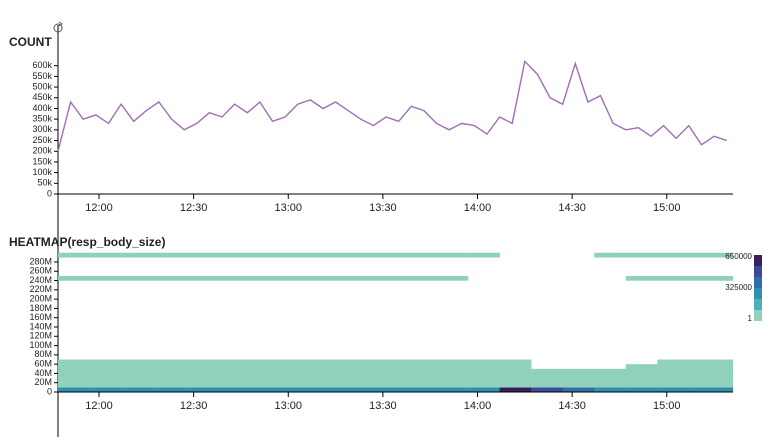  What do you see at coordinates (30, 42) in the screenshot?
I see `chart-title: COUNT` at bounding box center [30, 42].